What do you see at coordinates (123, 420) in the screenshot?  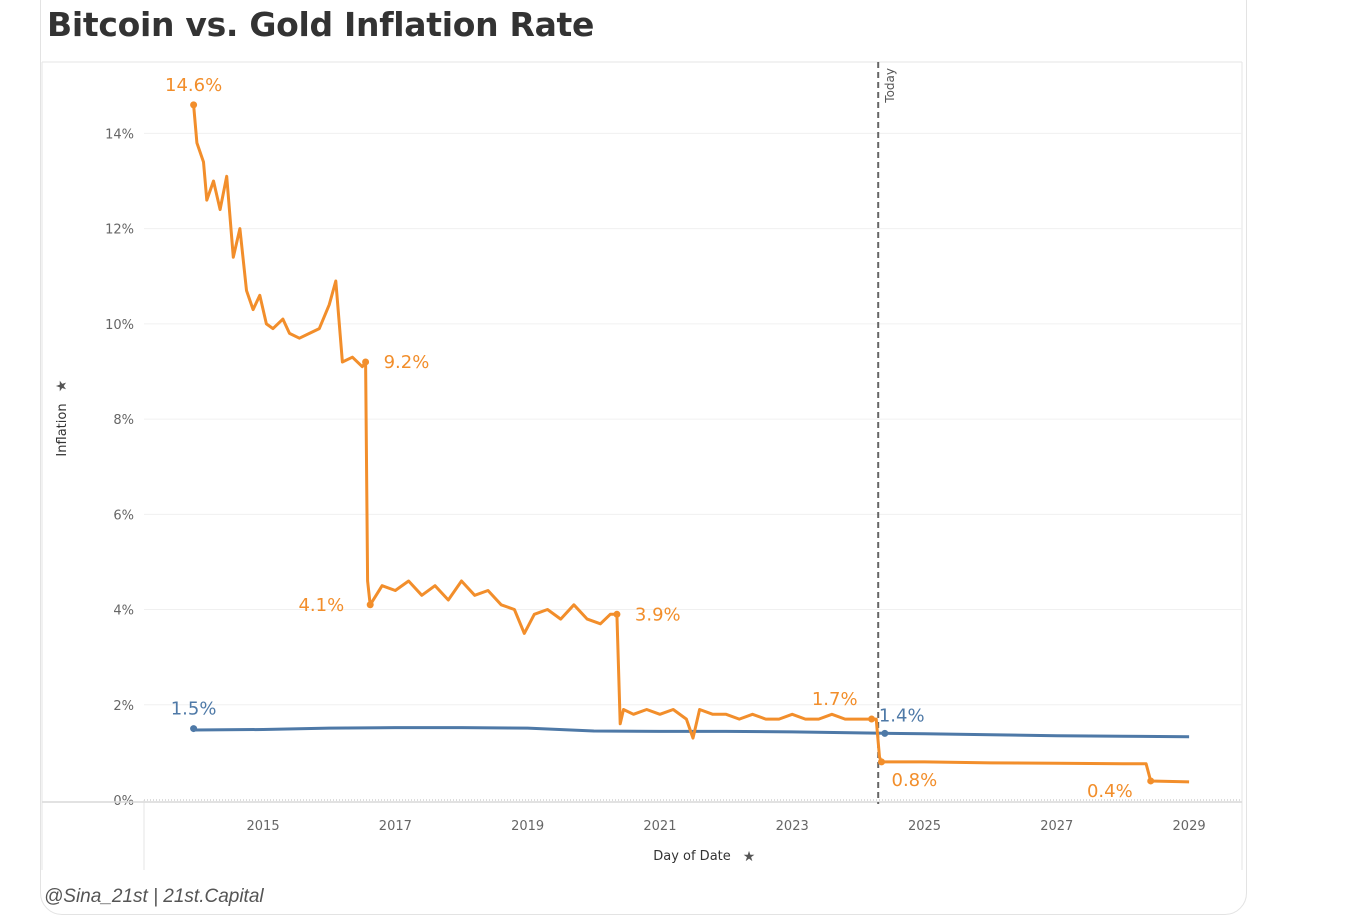 I see `y-tick-label: 8%` at bounding box center [123, 420].